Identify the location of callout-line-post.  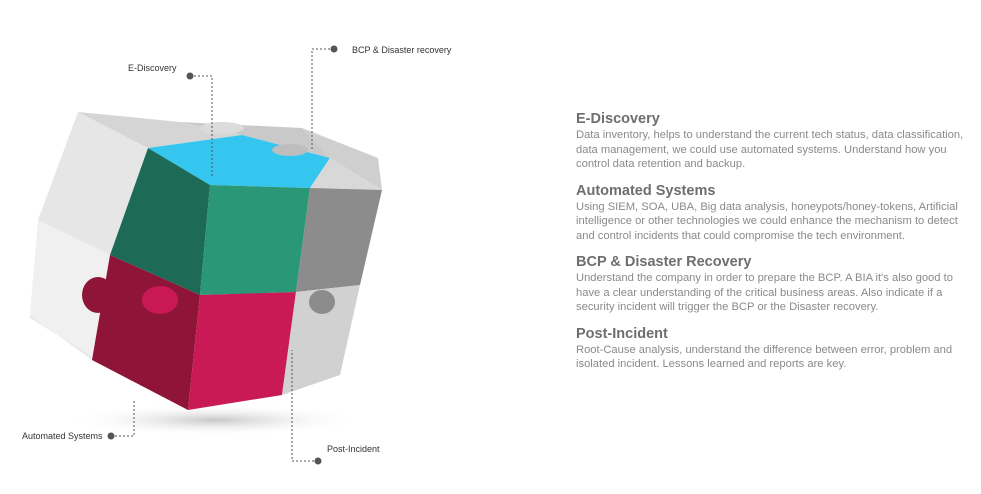
(304, 406).